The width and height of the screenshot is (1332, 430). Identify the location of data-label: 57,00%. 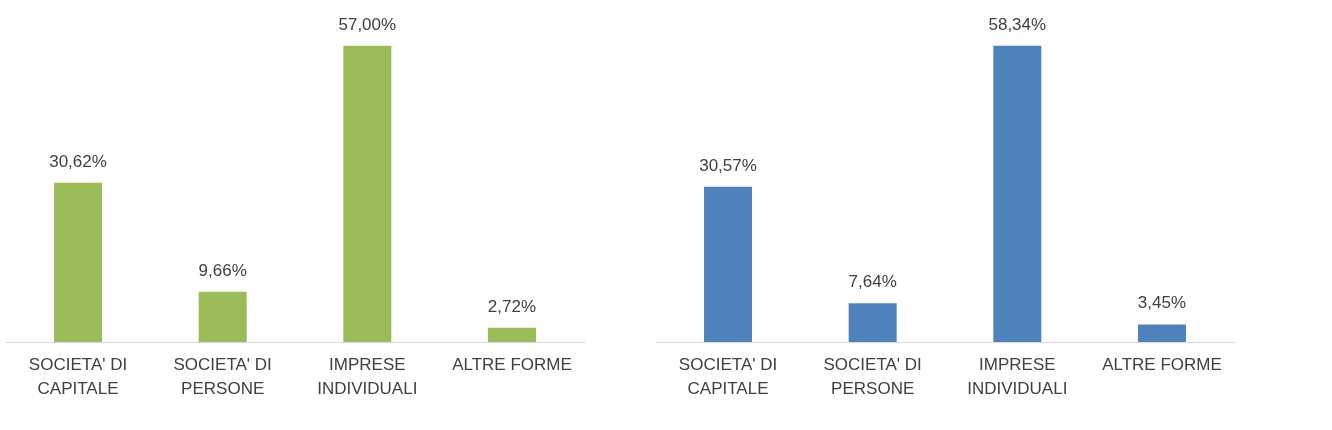
(367, 24).